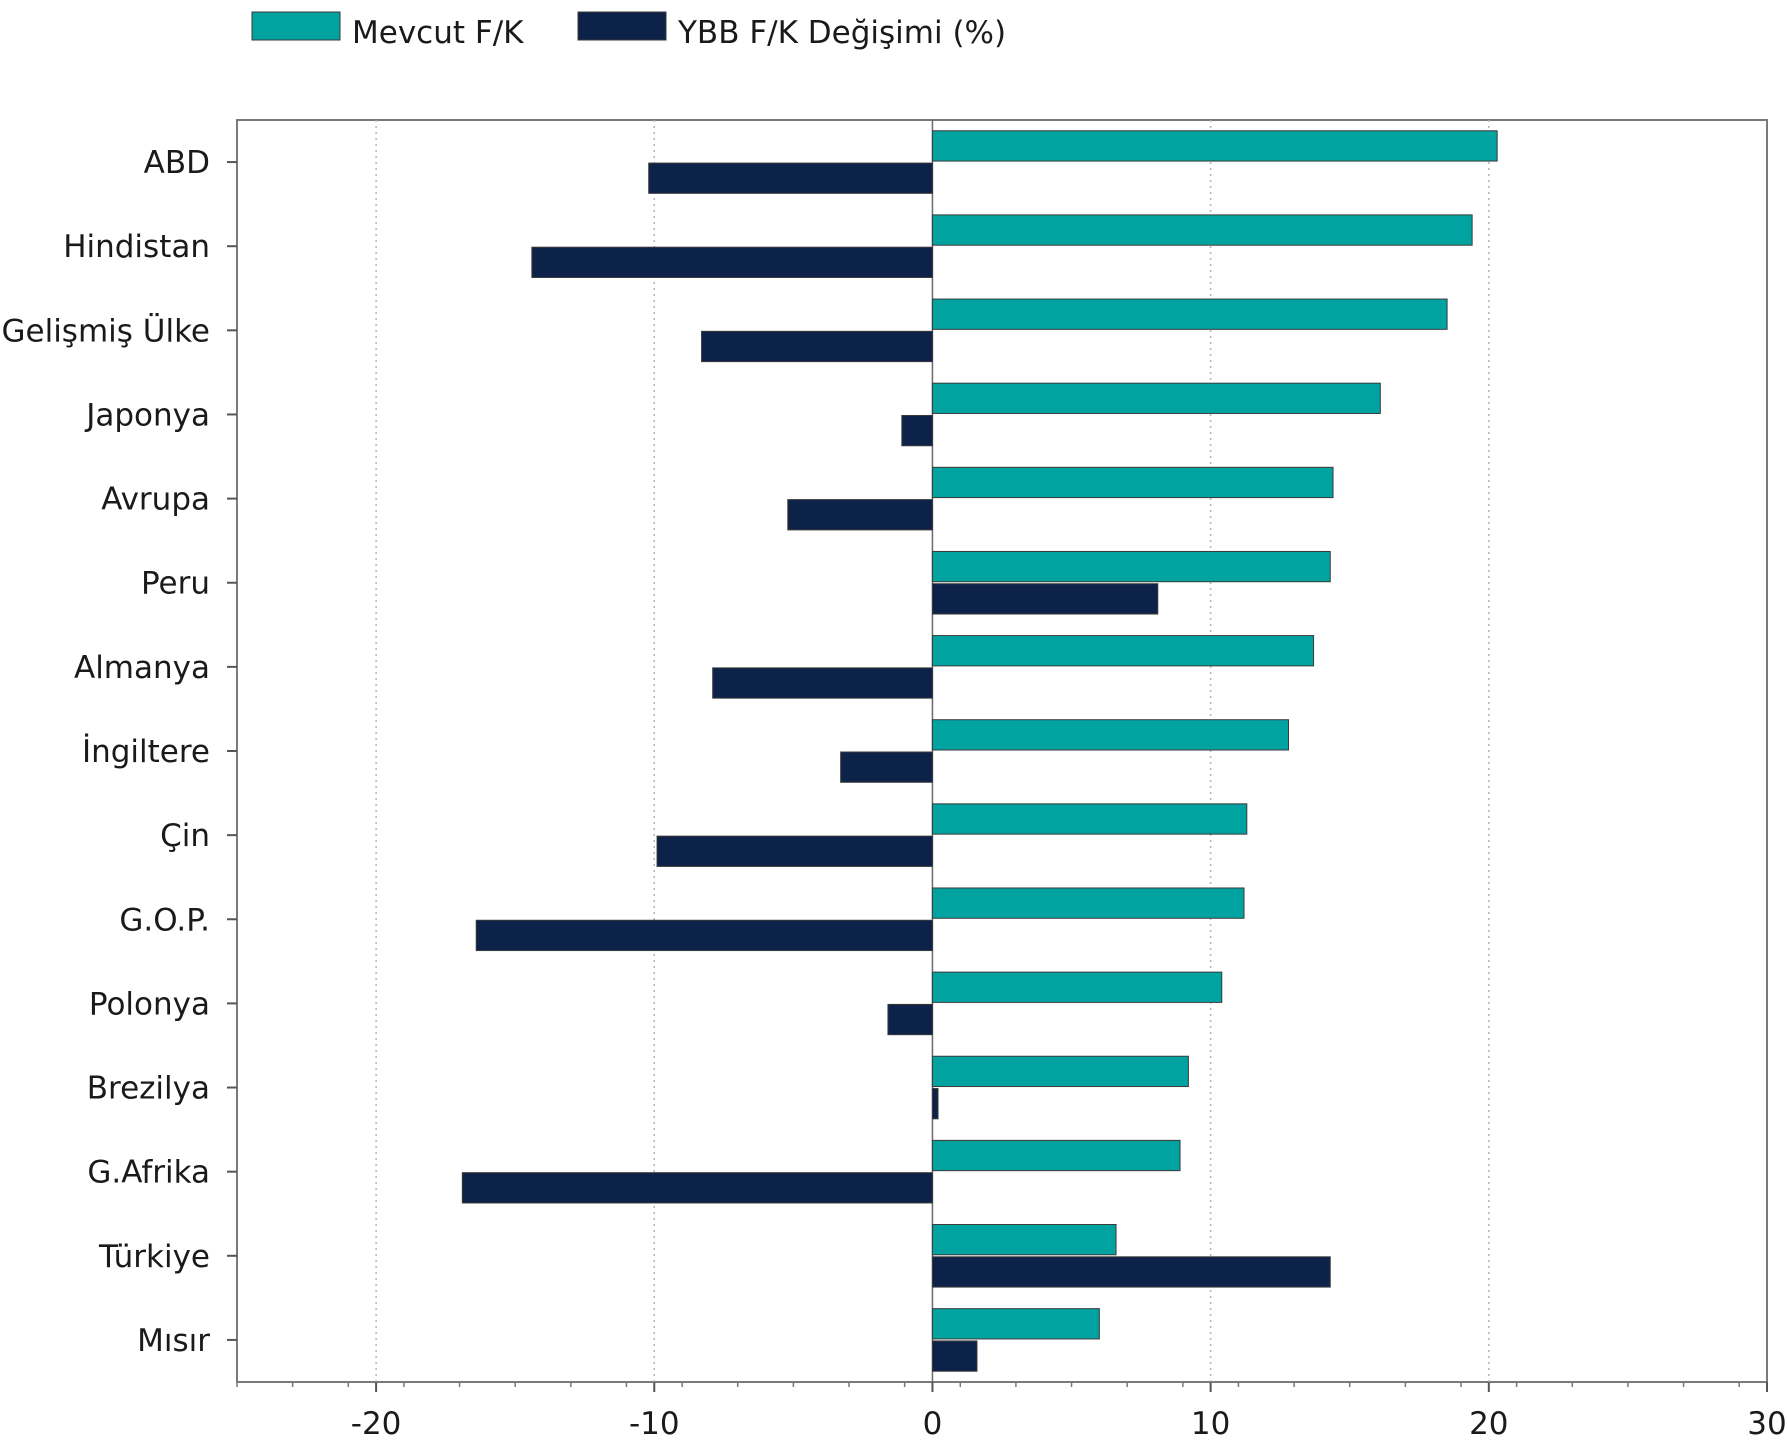 The image size is (1788, 1455). Describe the element at coordinates (136, 247) in the screenshot. I see `y-tick-label: Hindistan` at that location.